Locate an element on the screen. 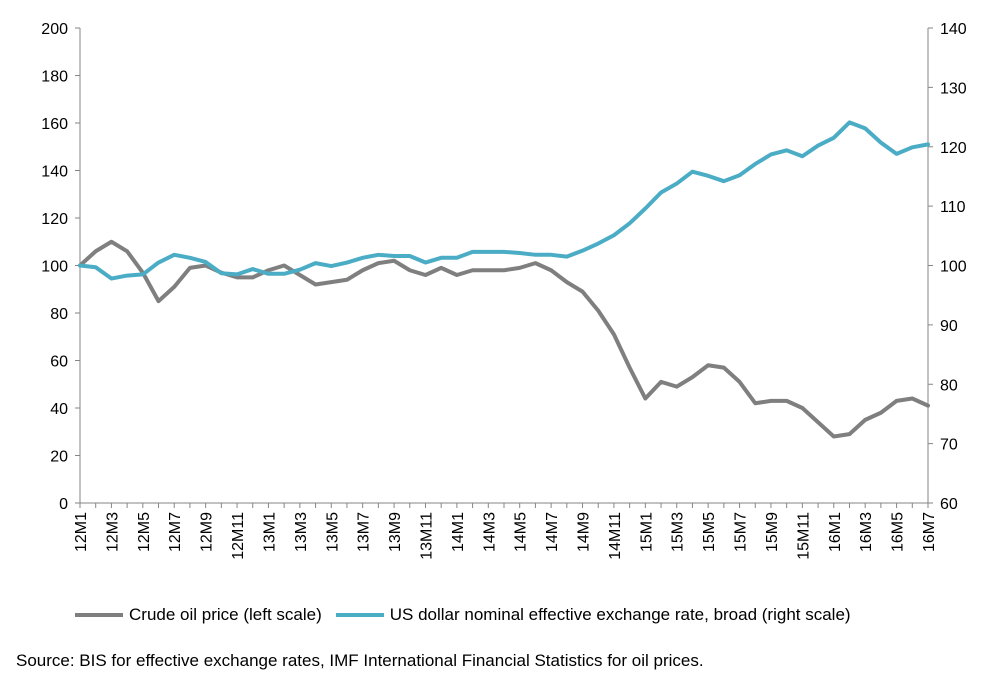 This screenshot has height=684, width=1000. x-tick-label: 13M1 is located at coordinates (269, 532).